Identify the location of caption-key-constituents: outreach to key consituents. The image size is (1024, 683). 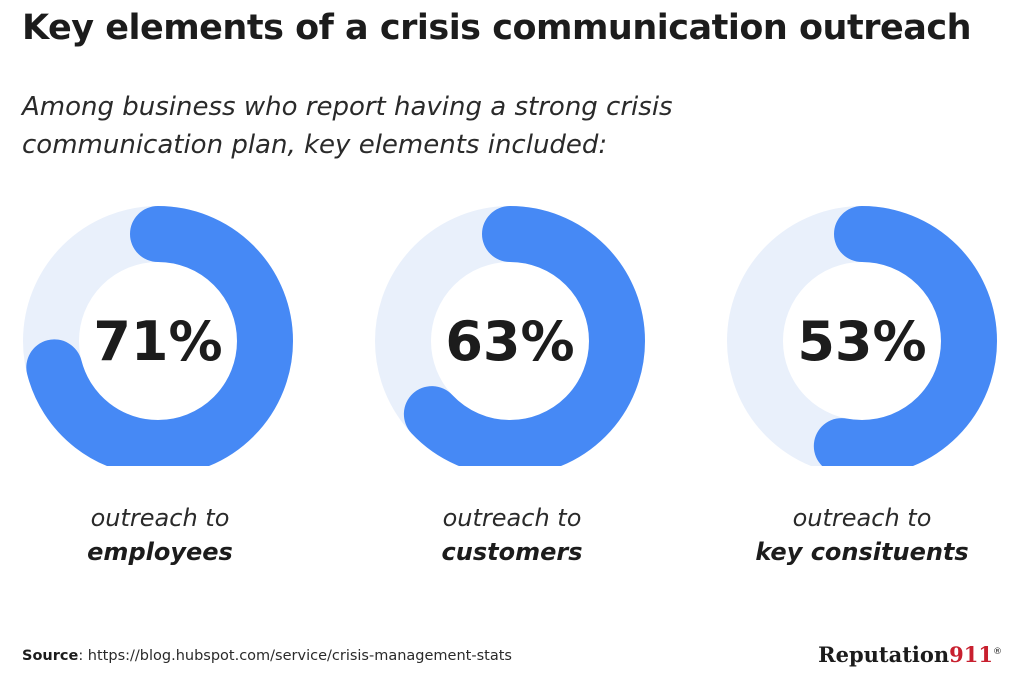
(862, 535).